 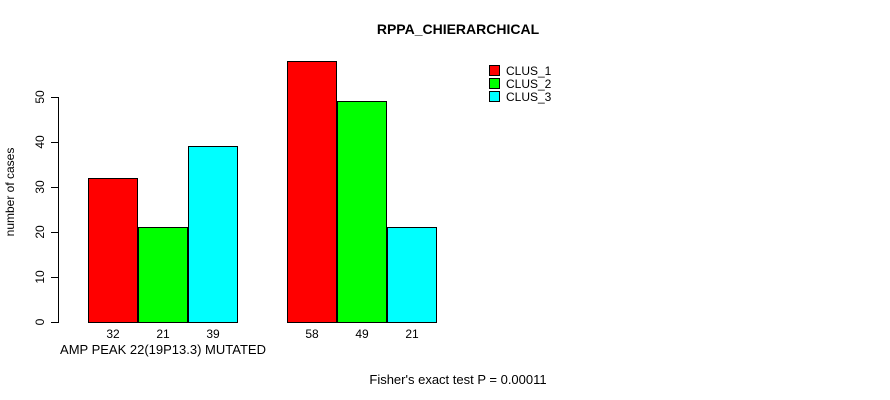 I want to click on y-axis-line, so click(x=58, y=210).